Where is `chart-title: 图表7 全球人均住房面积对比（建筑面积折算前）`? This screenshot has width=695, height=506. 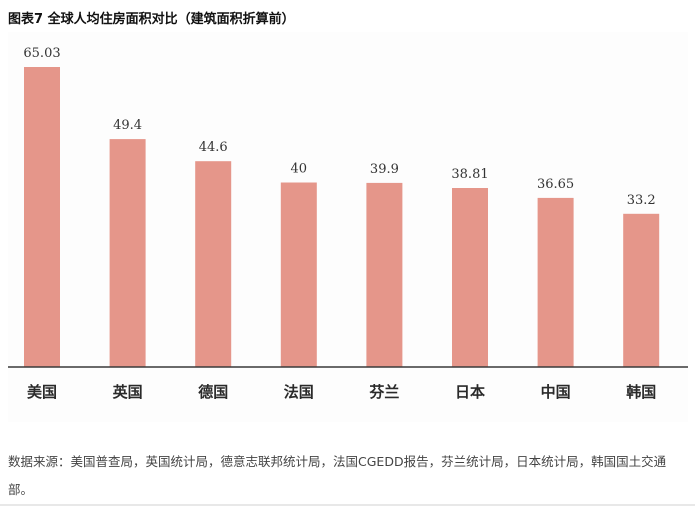
chart-title: 图表7 全球人均住房面积对比（建筑面积折算前） is located at coordinates (151, 19).